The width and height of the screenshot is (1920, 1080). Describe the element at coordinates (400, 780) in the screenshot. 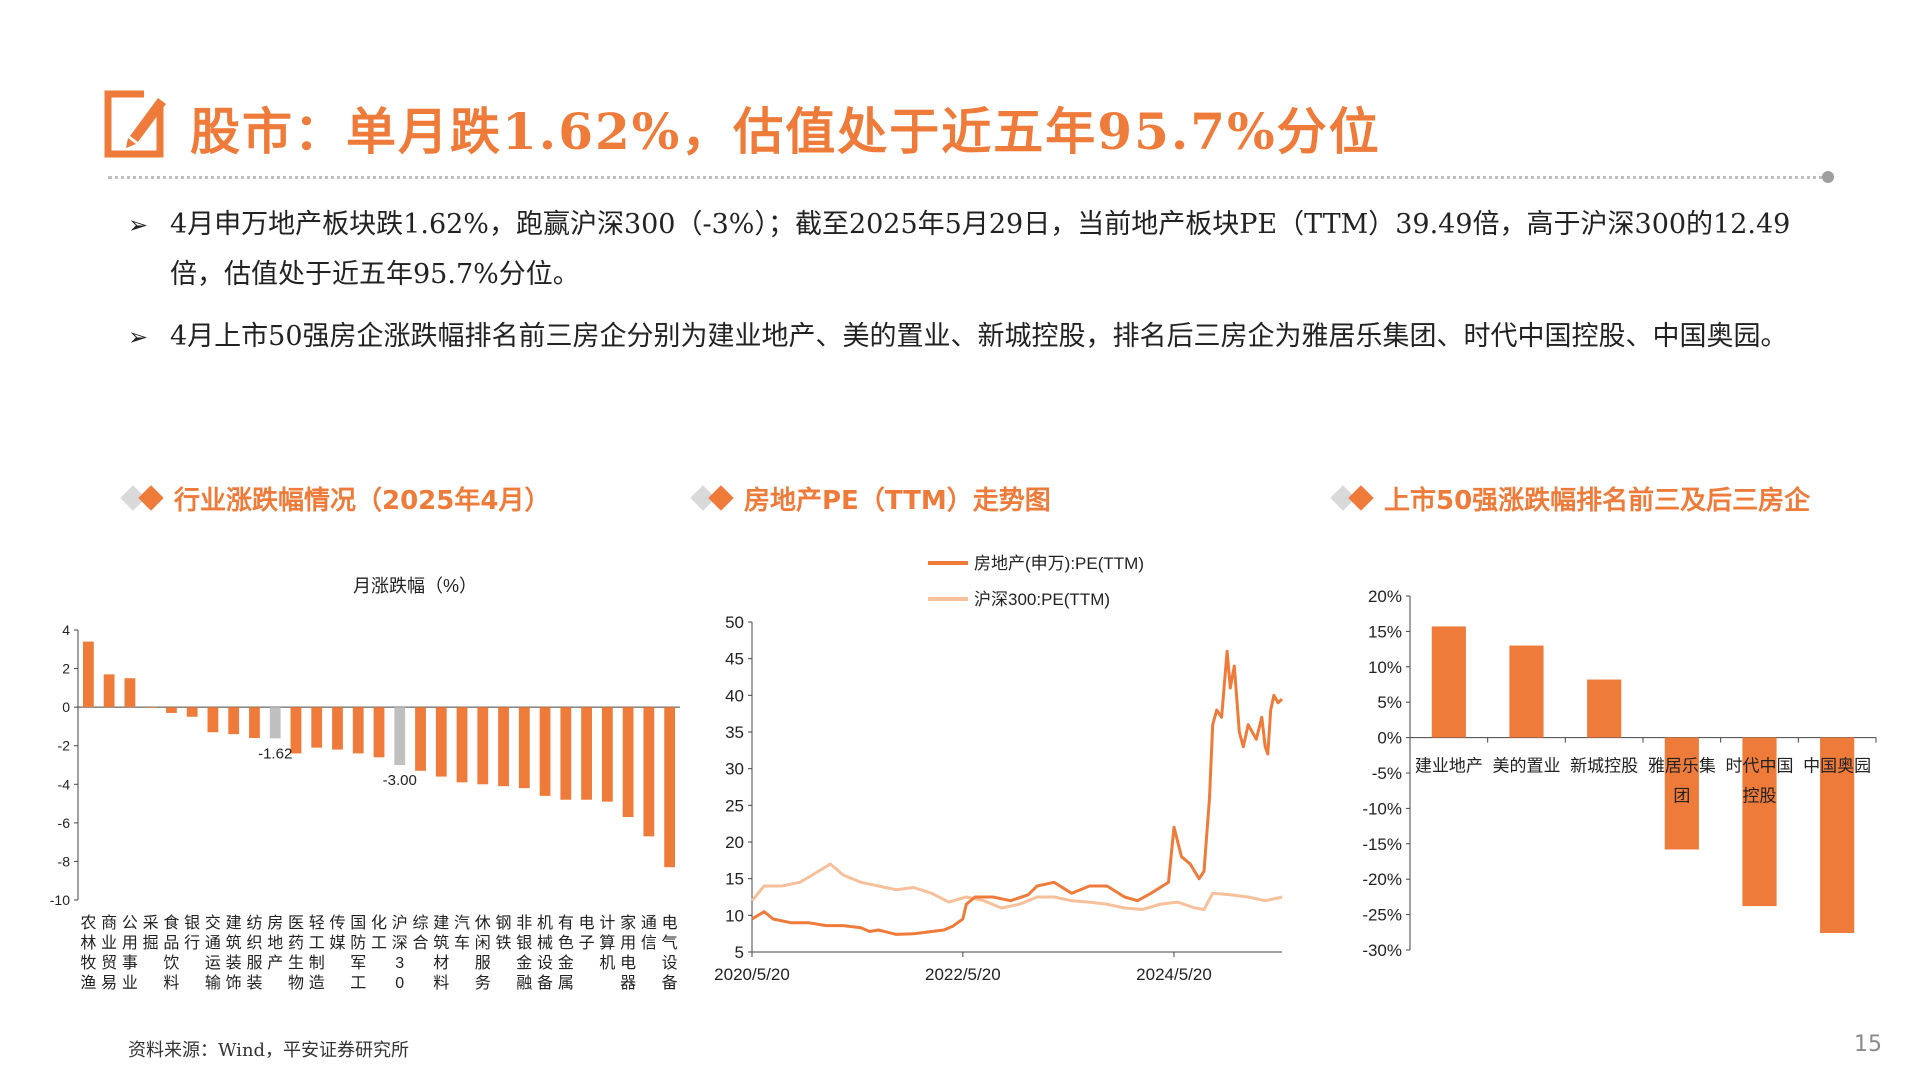

I see `data-label: -3.00` at that location.